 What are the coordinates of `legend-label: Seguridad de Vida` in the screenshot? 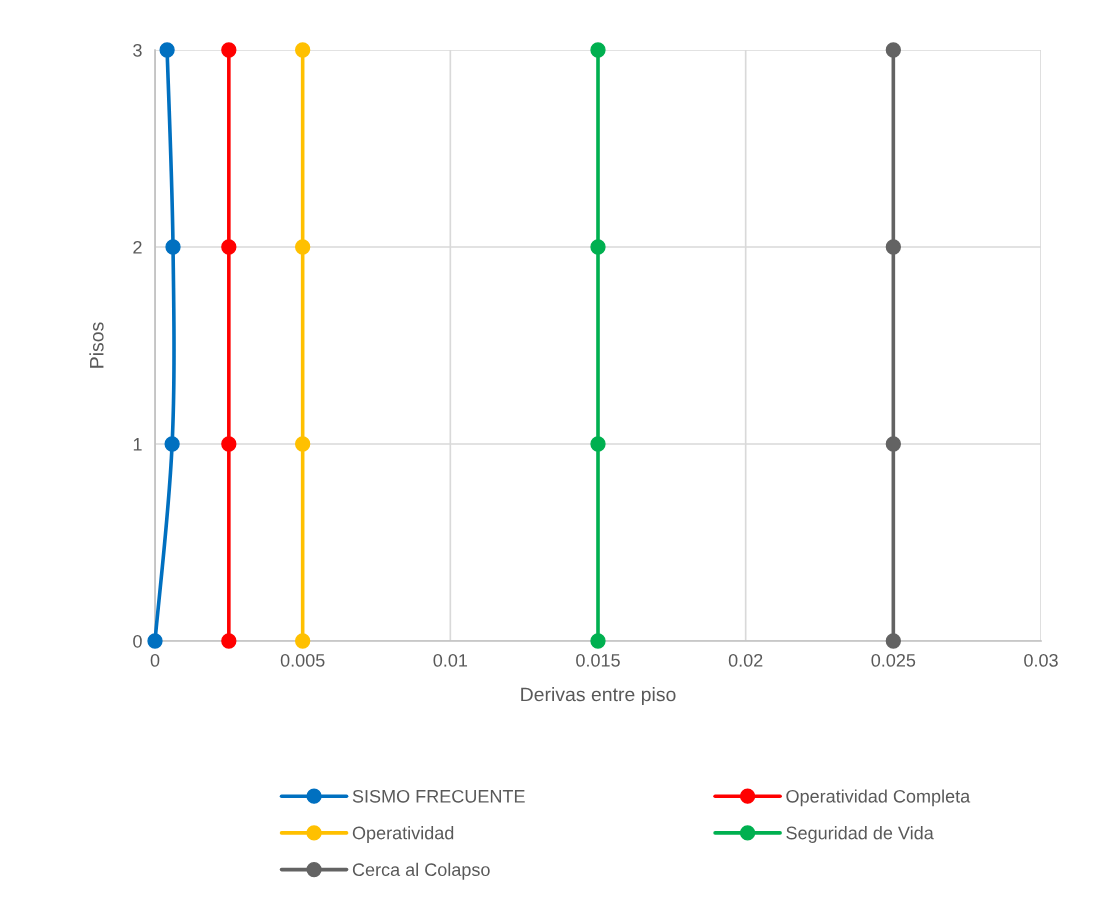 It's located at (860, 834).